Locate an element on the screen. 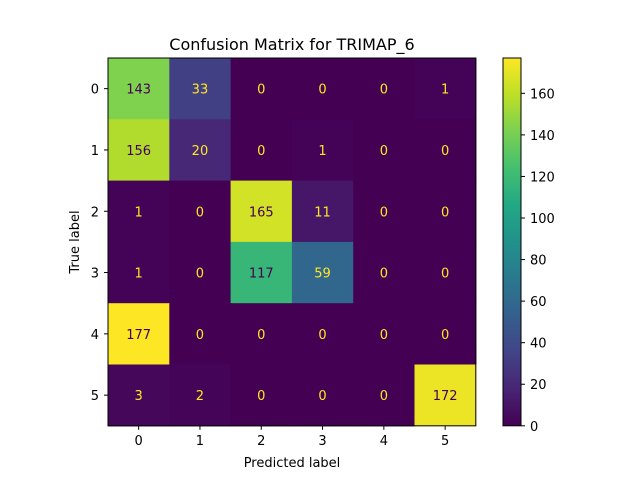 The image size is (640, 480). colorbar-tick-label: 60 is located at coordinates (538, 302).